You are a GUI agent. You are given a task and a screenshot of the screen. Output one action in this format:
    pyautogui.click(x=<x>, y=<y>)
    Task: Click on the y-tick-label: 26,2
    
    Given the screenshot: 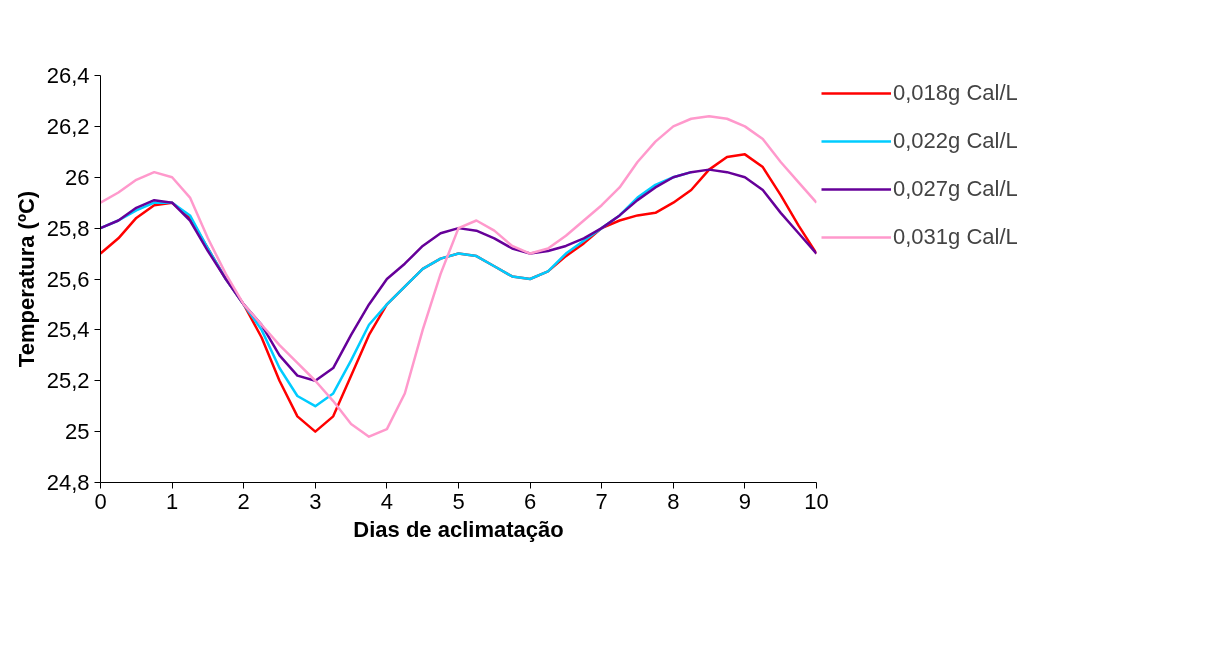 What is the action you would take?
    pyautogui.click(x=68, y=126)
    